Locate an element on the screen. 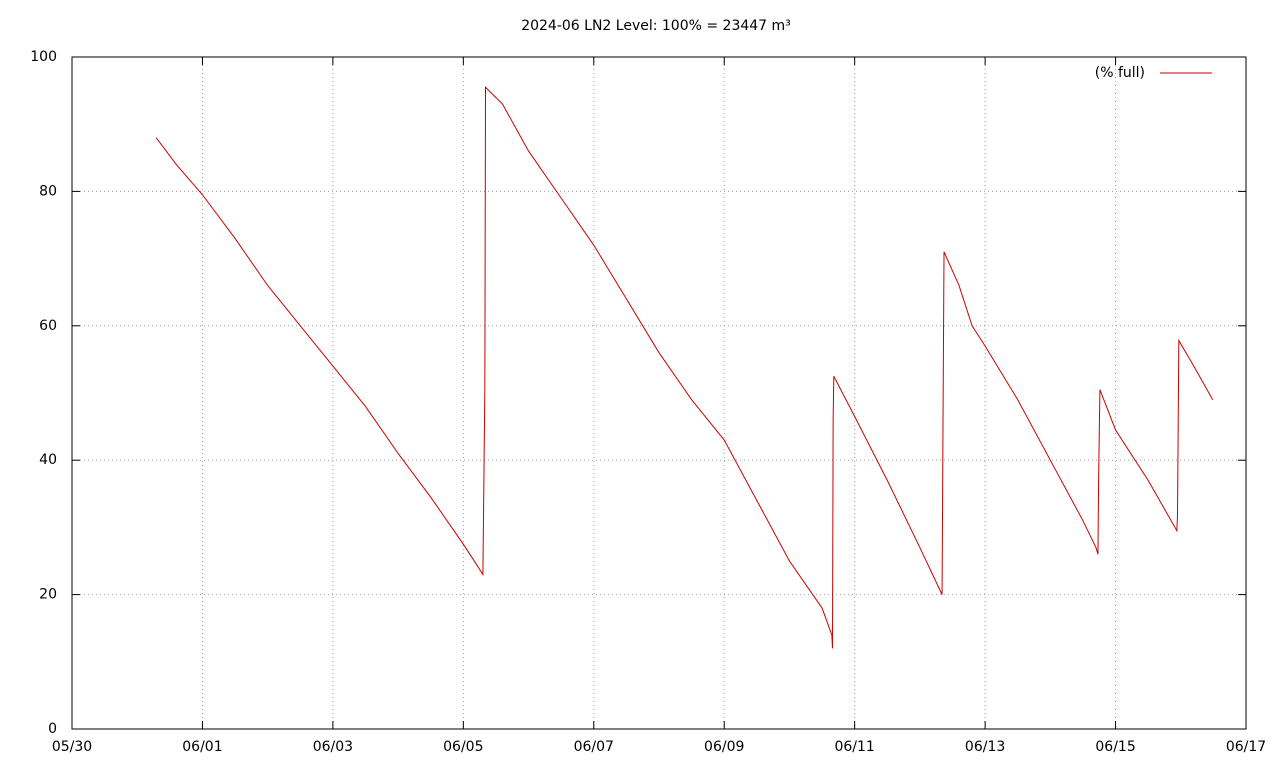 The width and height of the screenshot is (1280, 768). x-tick-label: 06/07 is located at coordinates (594, 747).